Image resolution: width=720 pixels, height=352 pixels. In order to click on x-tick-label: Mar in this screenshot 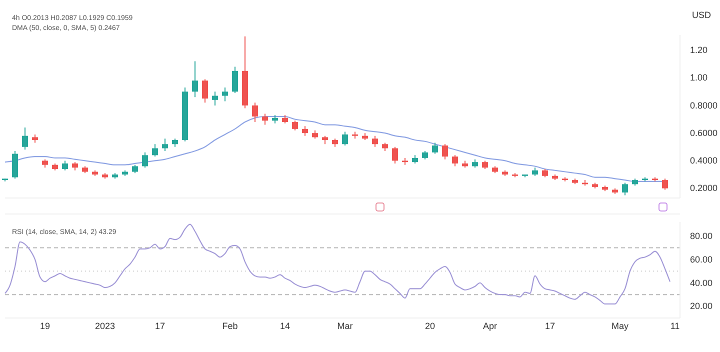, I will do `click(345, 326)`.